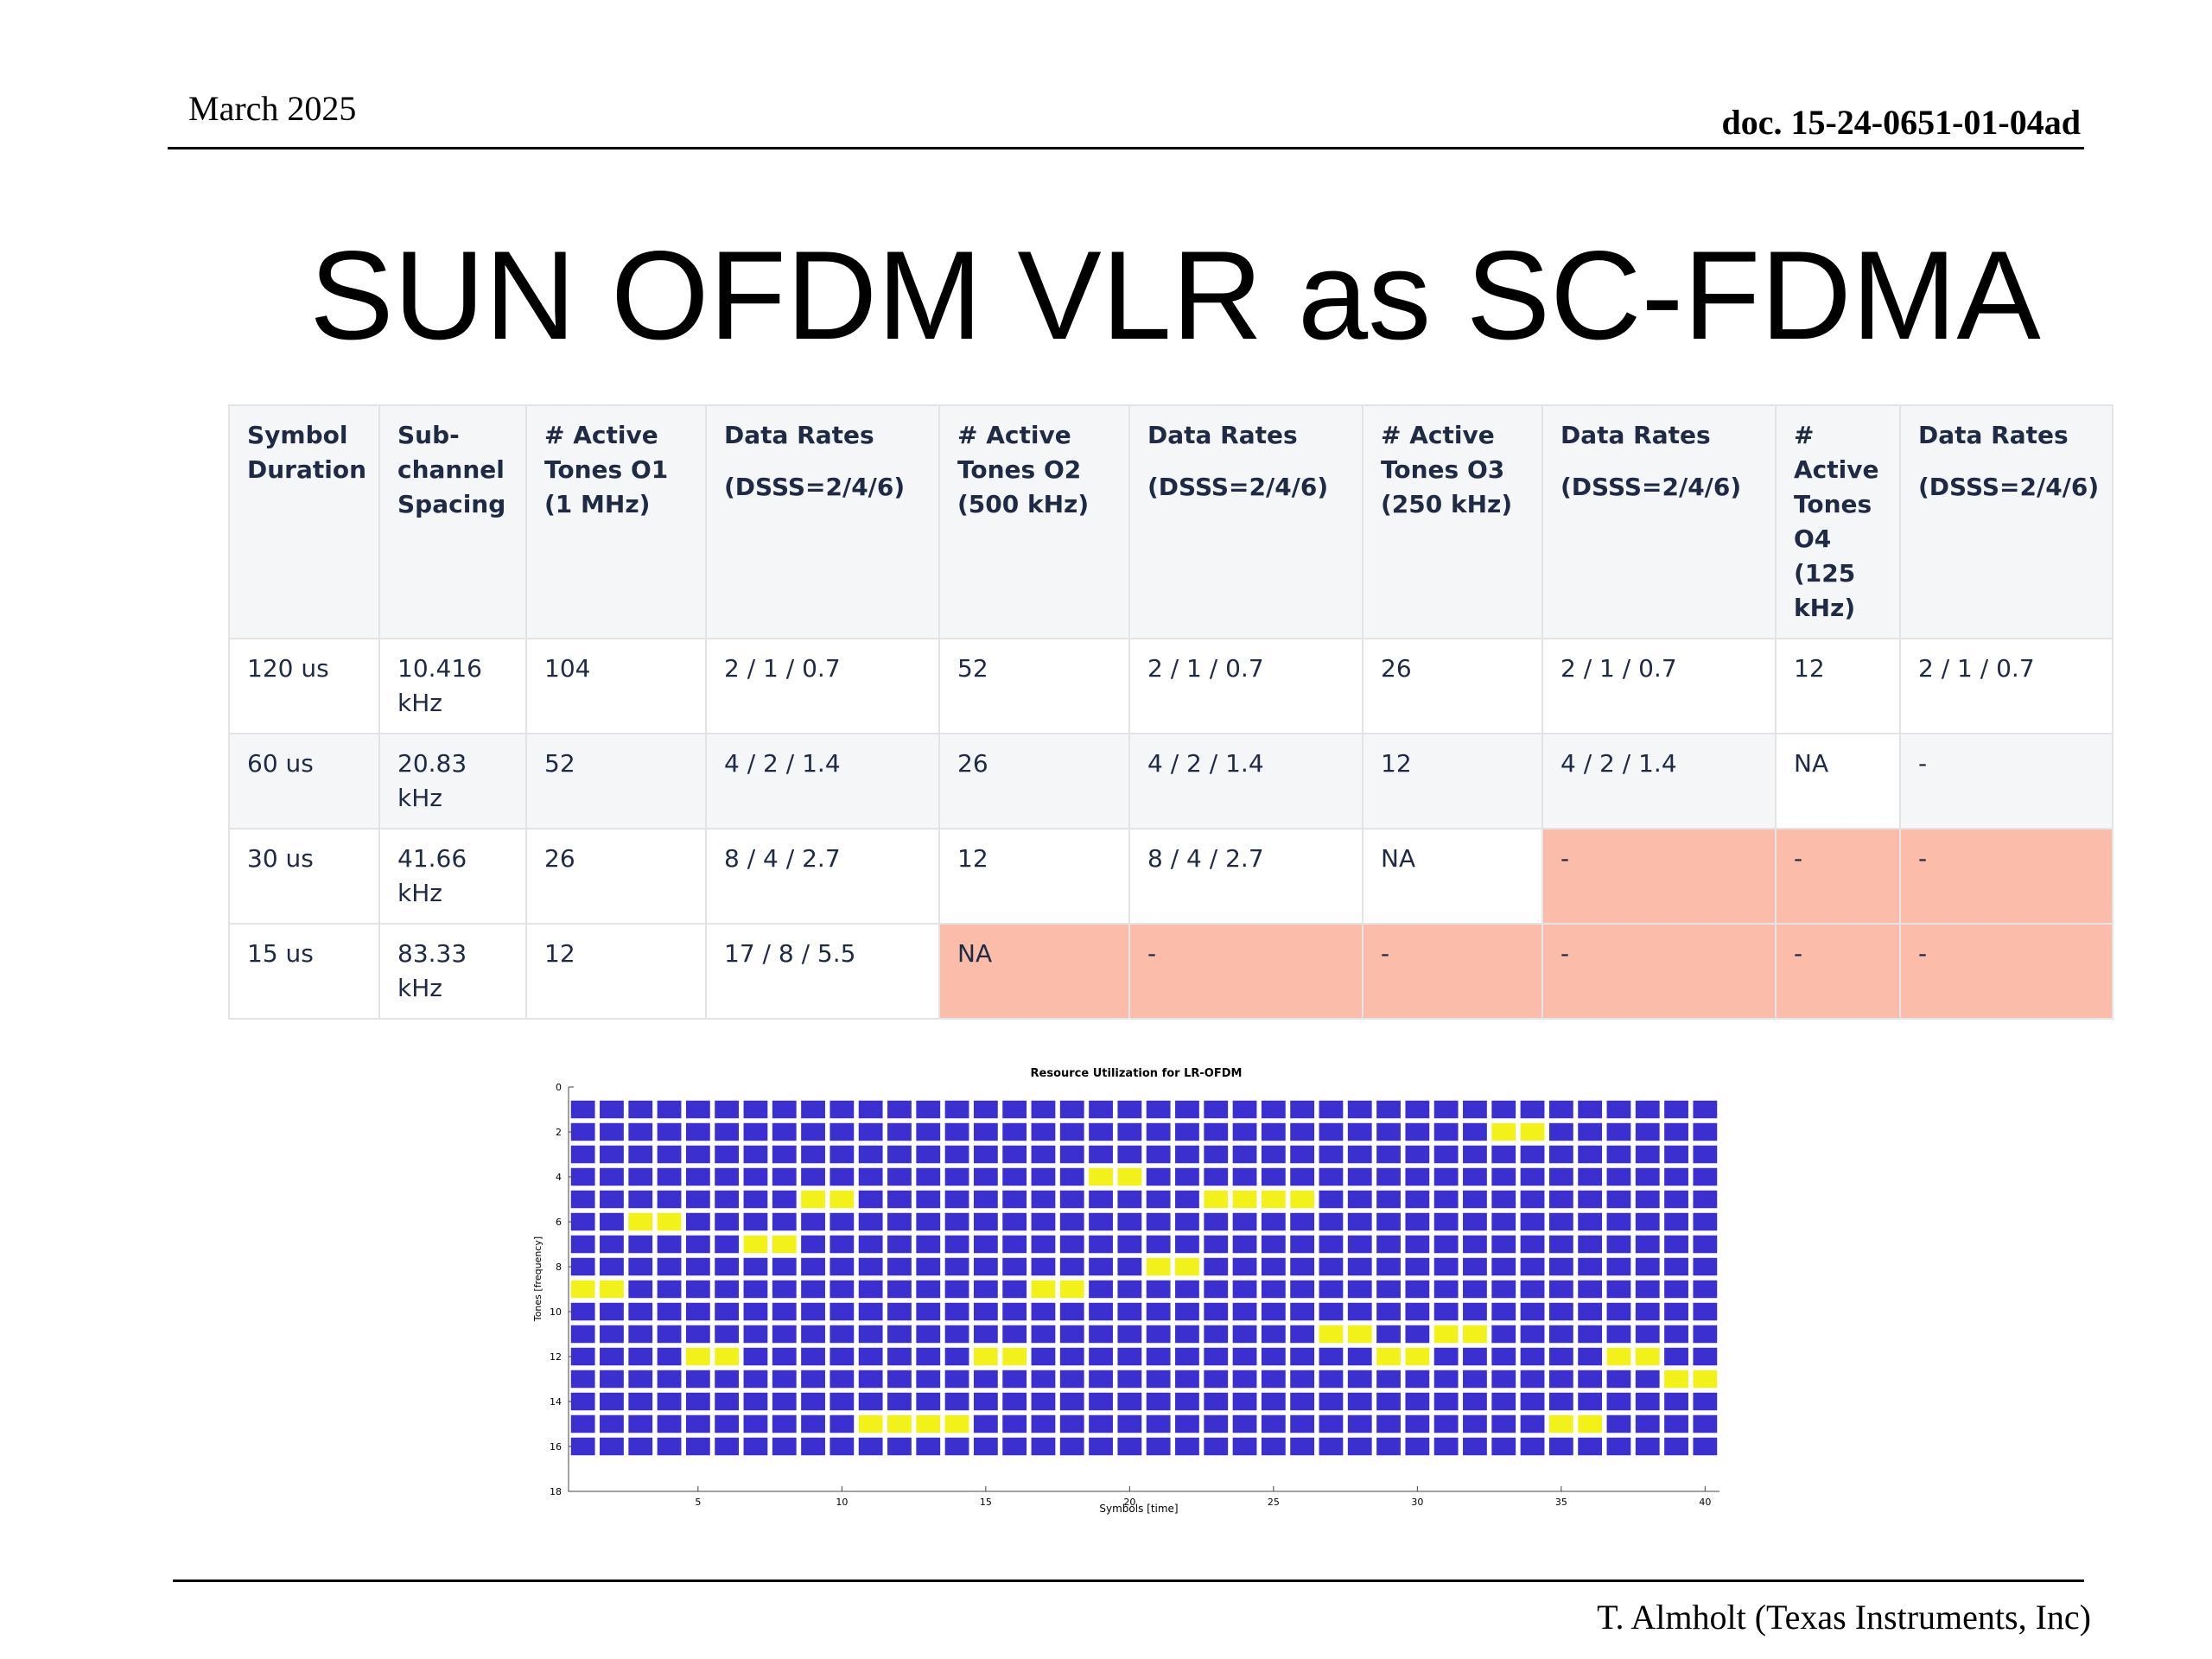 The width and height of the screenshot is (2212, 1659). Describe the element at coordinates (1901, 123) in the screenshot. I see `header-doc-id: doc. 15-24-0651-01-04ad` at that location.